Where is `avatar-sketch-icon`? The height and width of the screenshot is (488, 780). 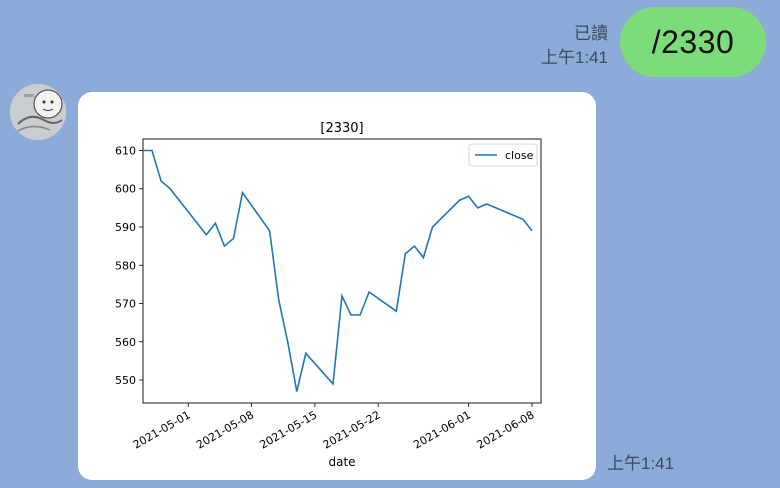 avatar-sketch-icon is located at coordinates (38, 112).